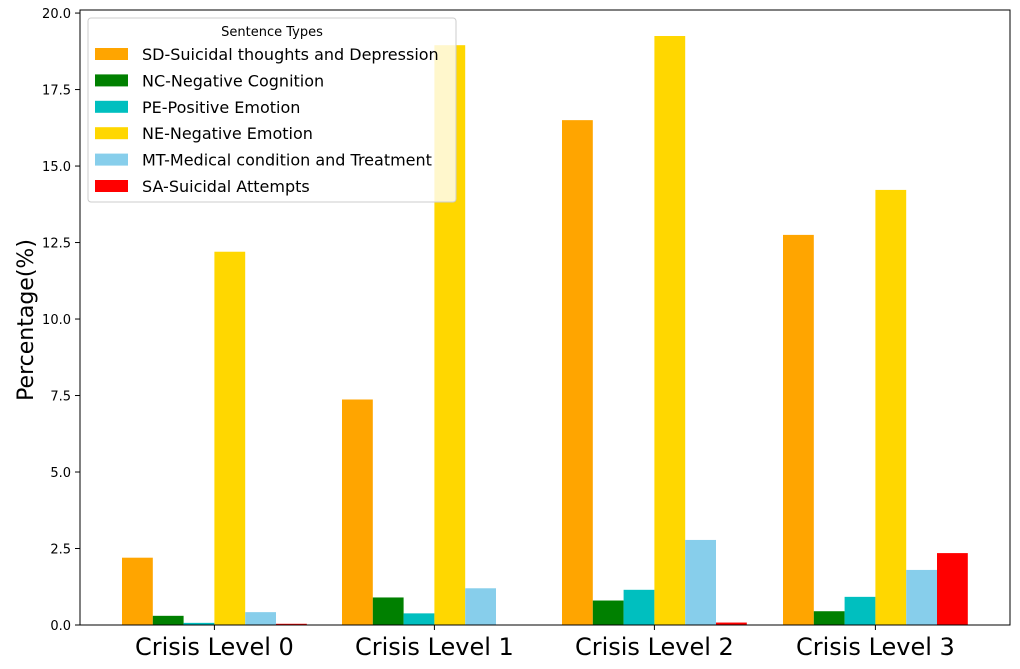 Image resolution: width=1020 pixels, height=669 pixels. What do you see at coordinates (60, 473) in the screenshot?
I see `y-tick-label: 5.0` at bounding box center [60, 473].